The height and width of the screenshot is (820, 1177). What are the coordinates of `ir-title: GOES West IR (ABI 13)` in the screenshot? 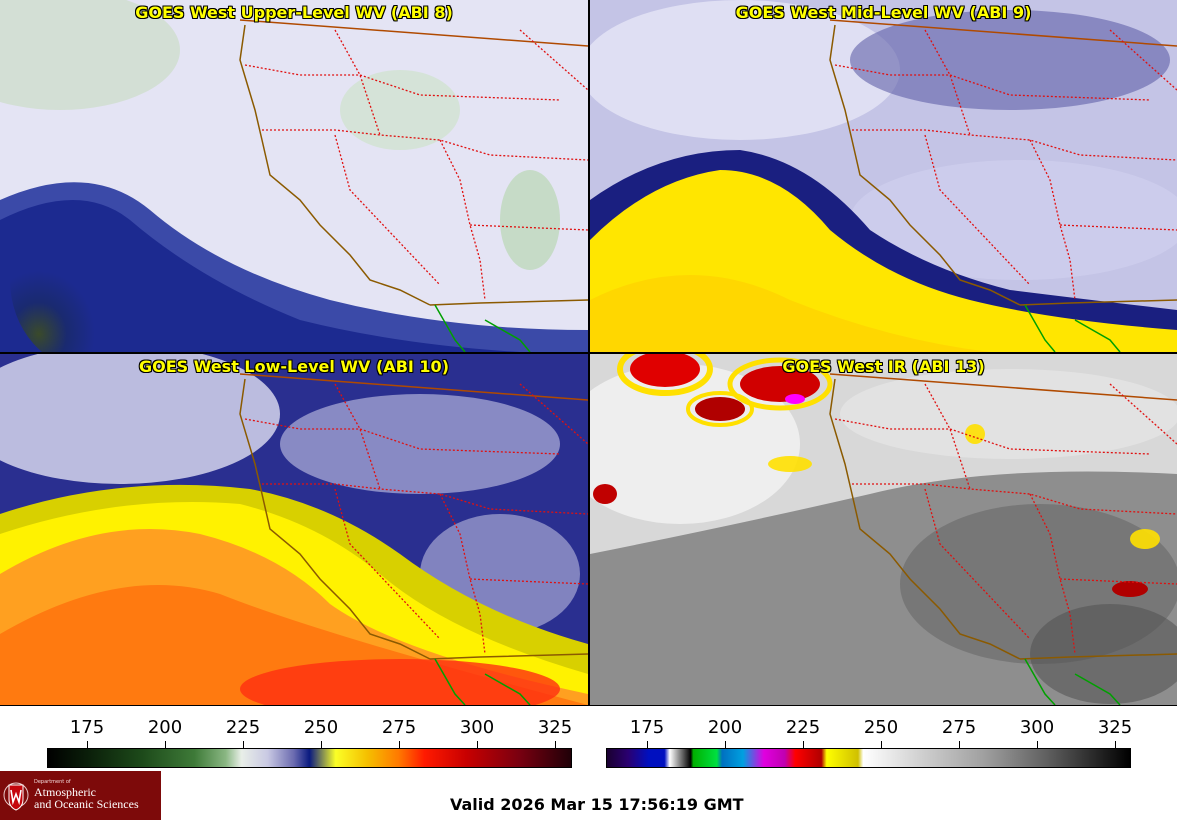 It's located at (883, 366).